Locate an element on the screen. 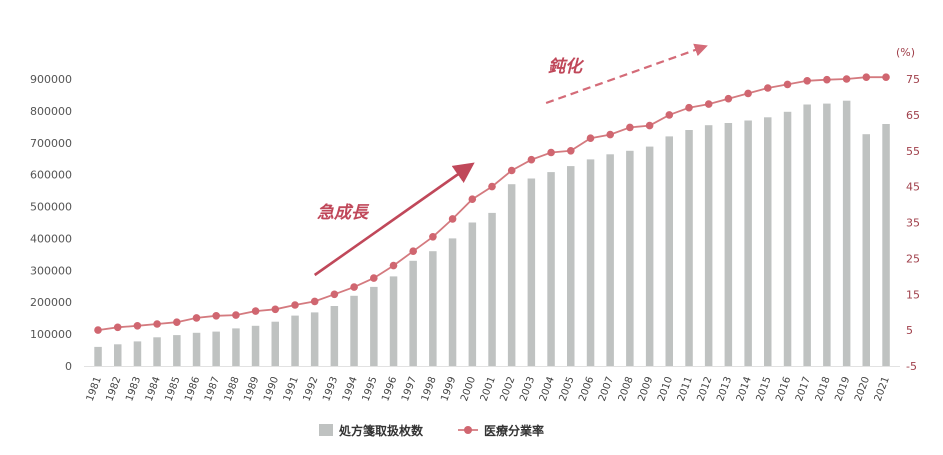  rate-point-1997 is located at coordinates (413, 251).